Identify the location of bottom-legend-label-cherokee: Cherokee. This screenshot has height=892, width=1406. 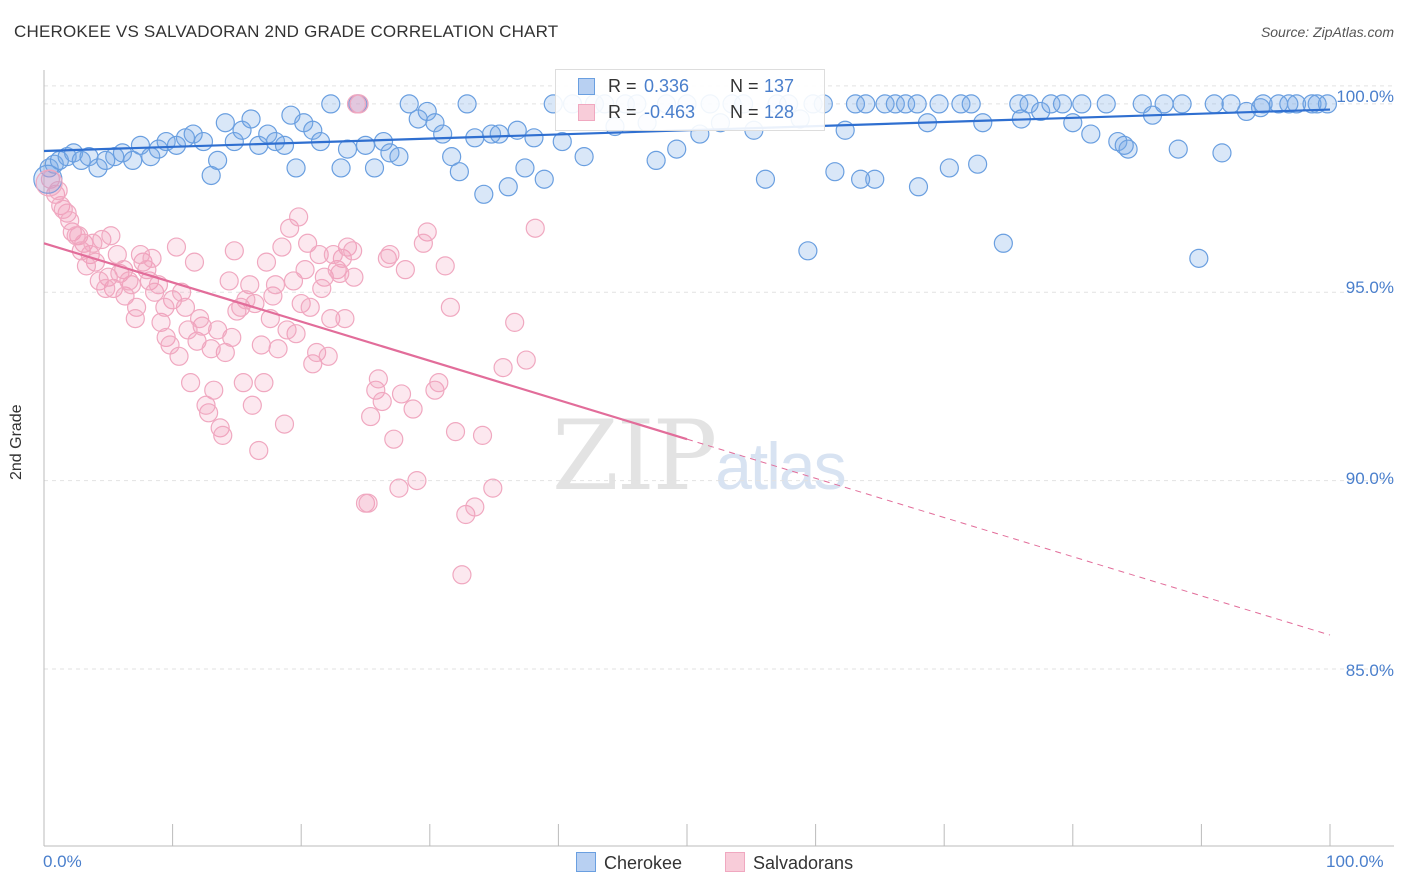
(643, 863).